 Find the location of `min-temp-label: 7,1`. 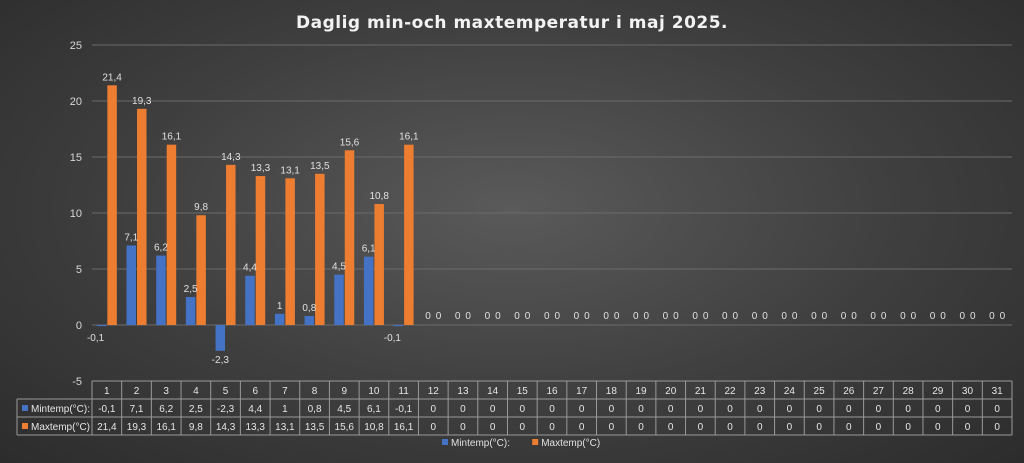

min-temp-label: 7,1 is located at coordinates (131, 237).